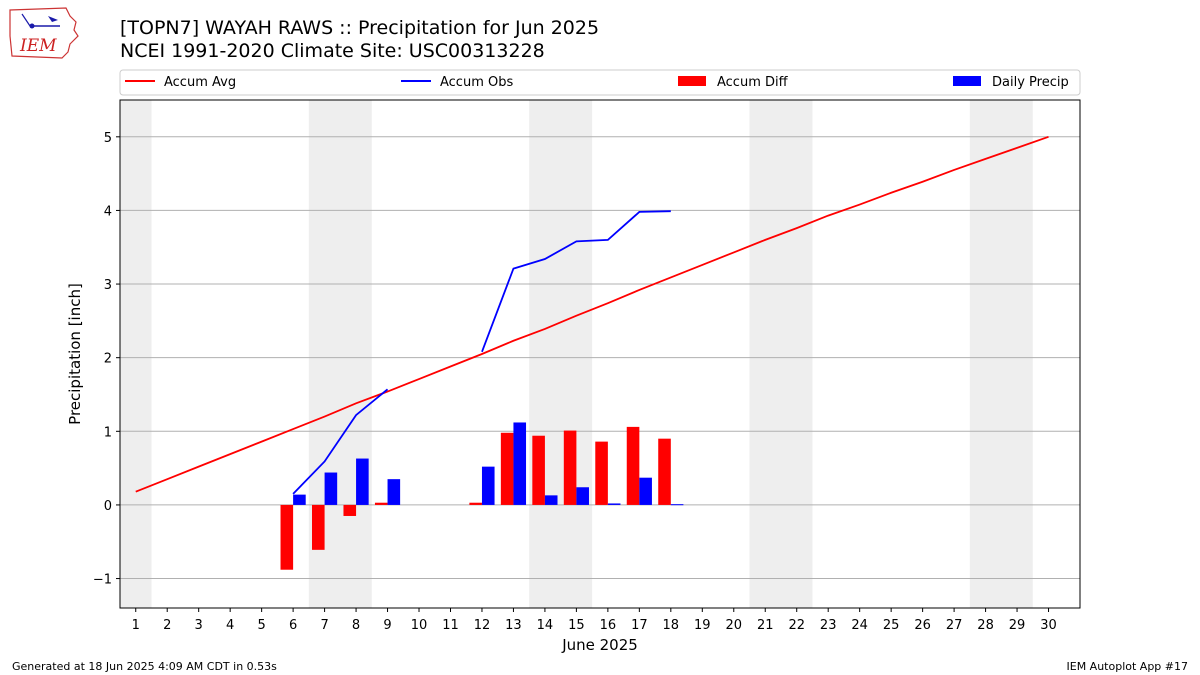 The width and height of the screenshot is (1200, 675). I want to click on x-tick-label: 9, so click(387, 625).